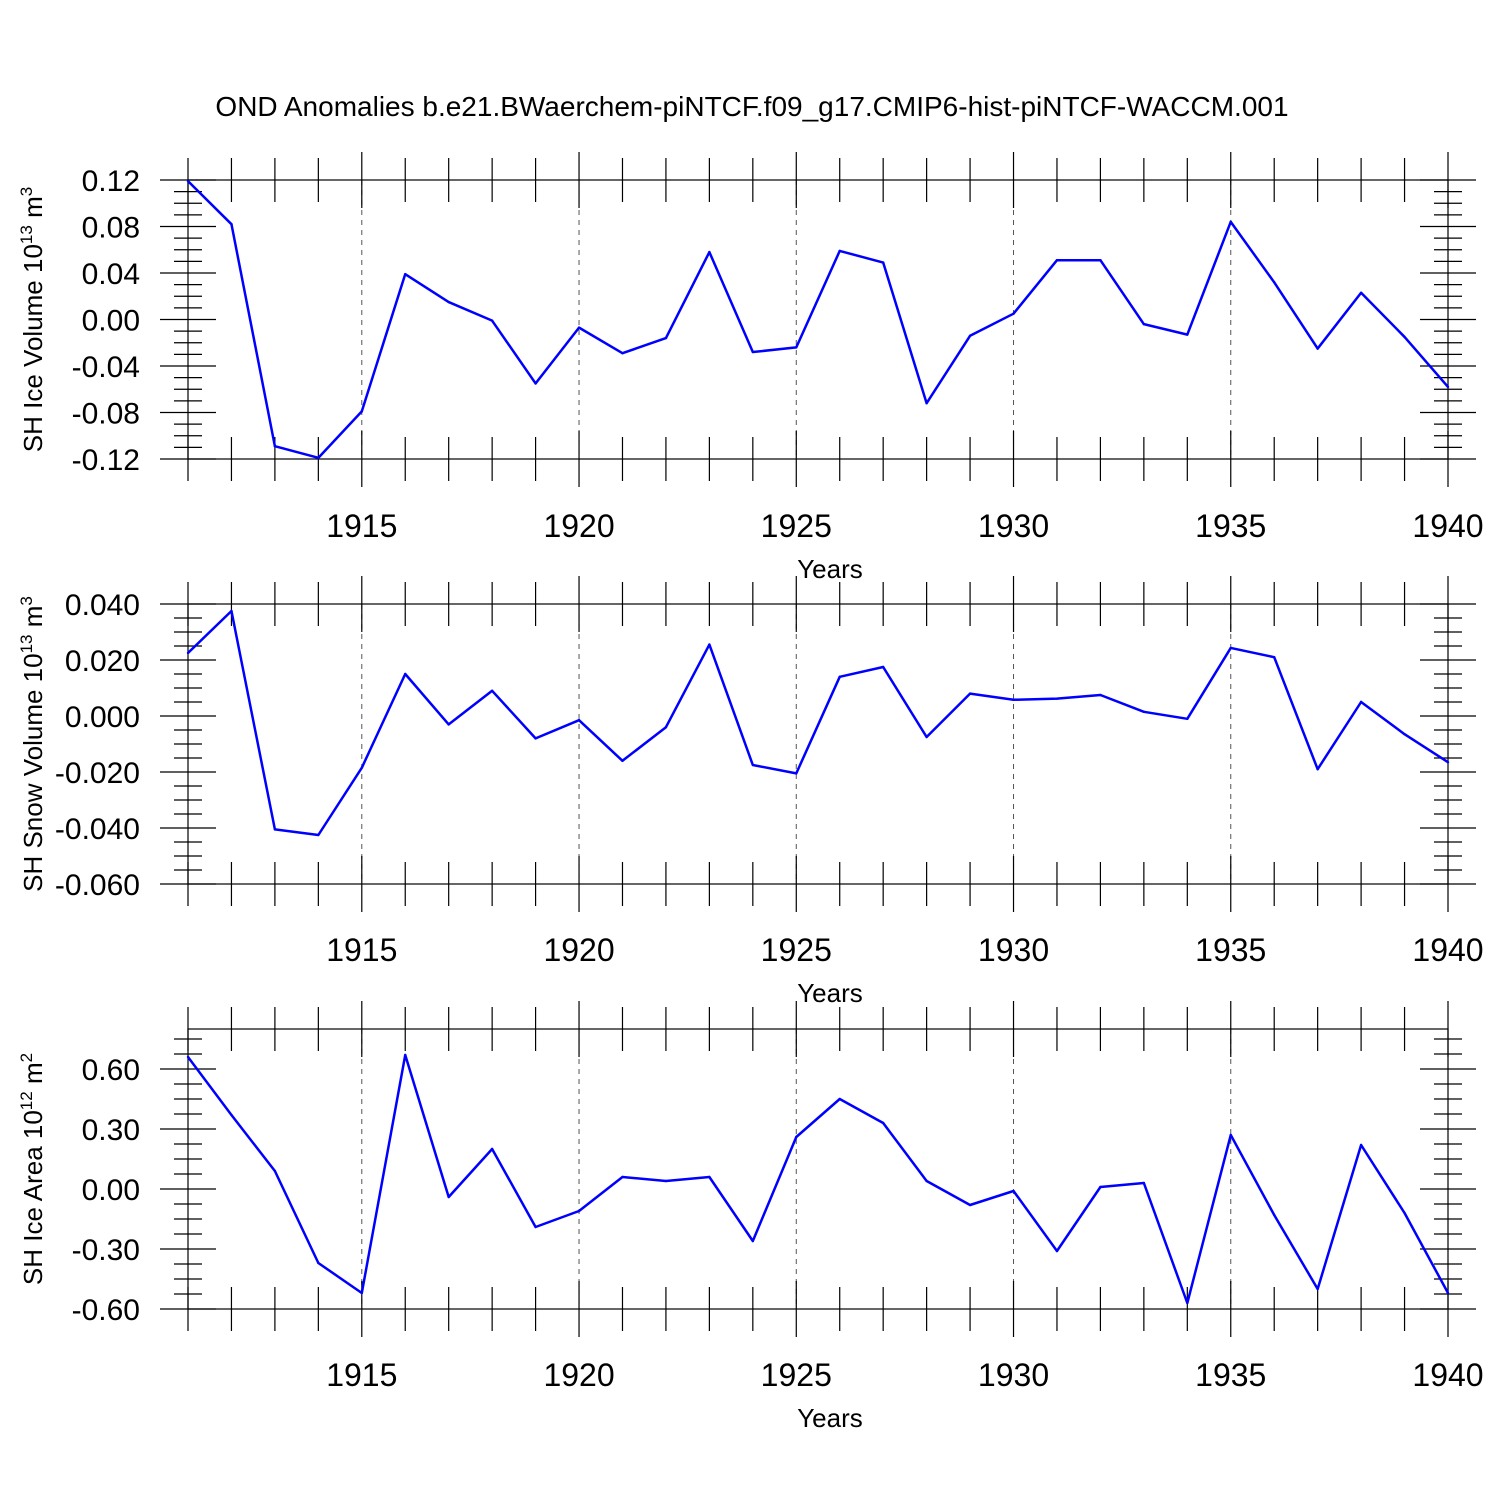 The width and height of the screenshot is (1500, 1500). Describe the element at coordinates (32, 1169) in the screenshot. I see `y-axis-label: SH Ice Area 1012 m2` at that location.